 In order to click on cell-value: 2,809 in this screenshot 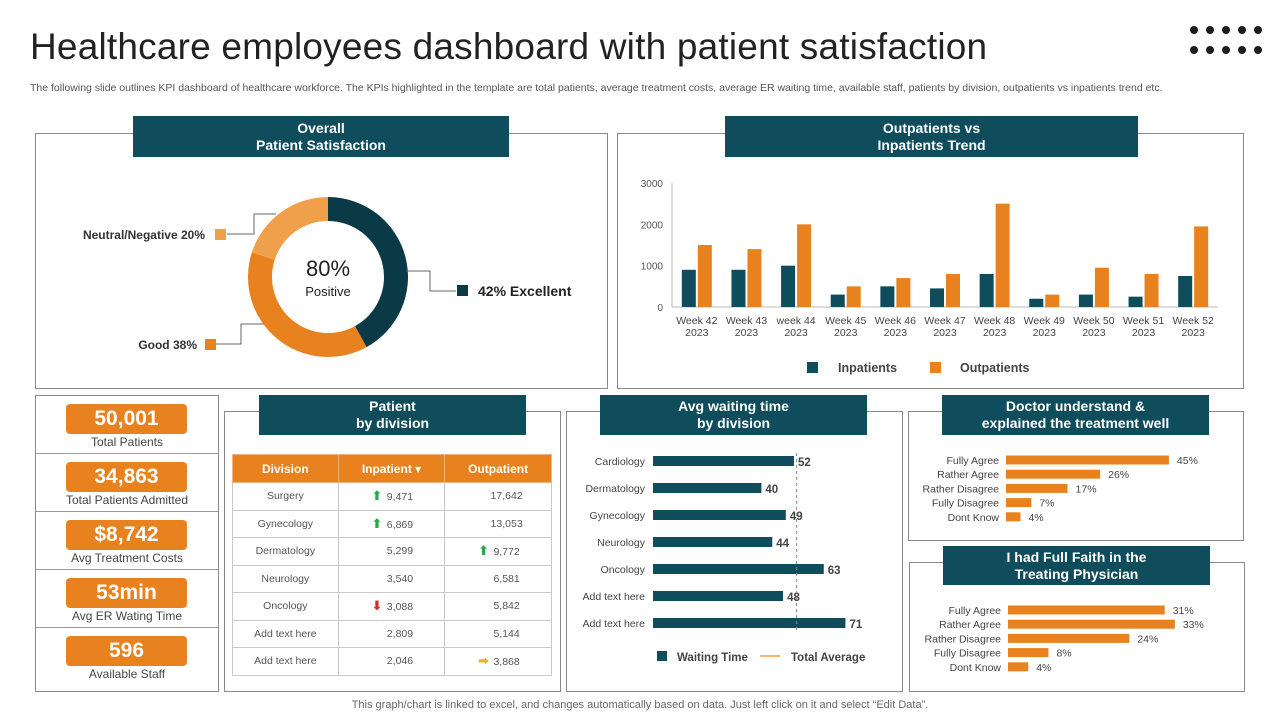, I will do `click(398, 633)`.